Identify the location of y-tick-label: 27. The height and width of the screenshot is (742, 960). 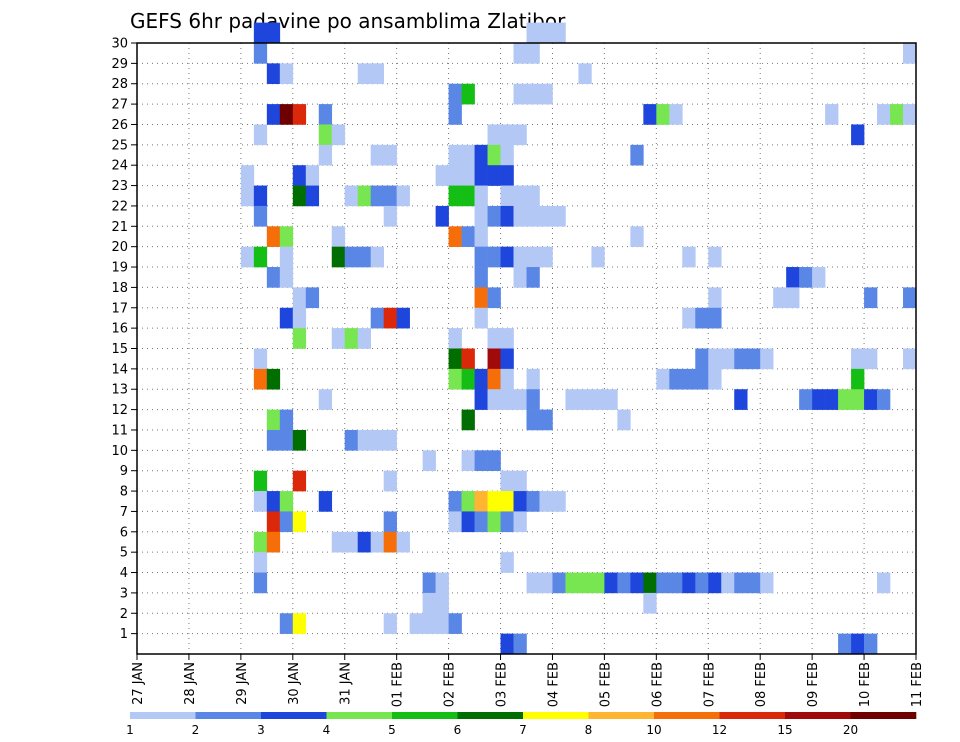
(119, 105).